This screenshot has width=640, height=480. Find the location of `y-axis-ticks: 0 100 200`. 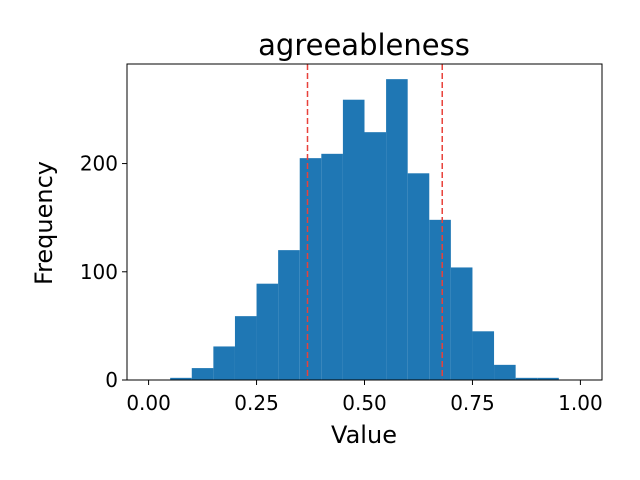

y-axis-ticks: 0 100 200 is located at coordinates (103, 272).